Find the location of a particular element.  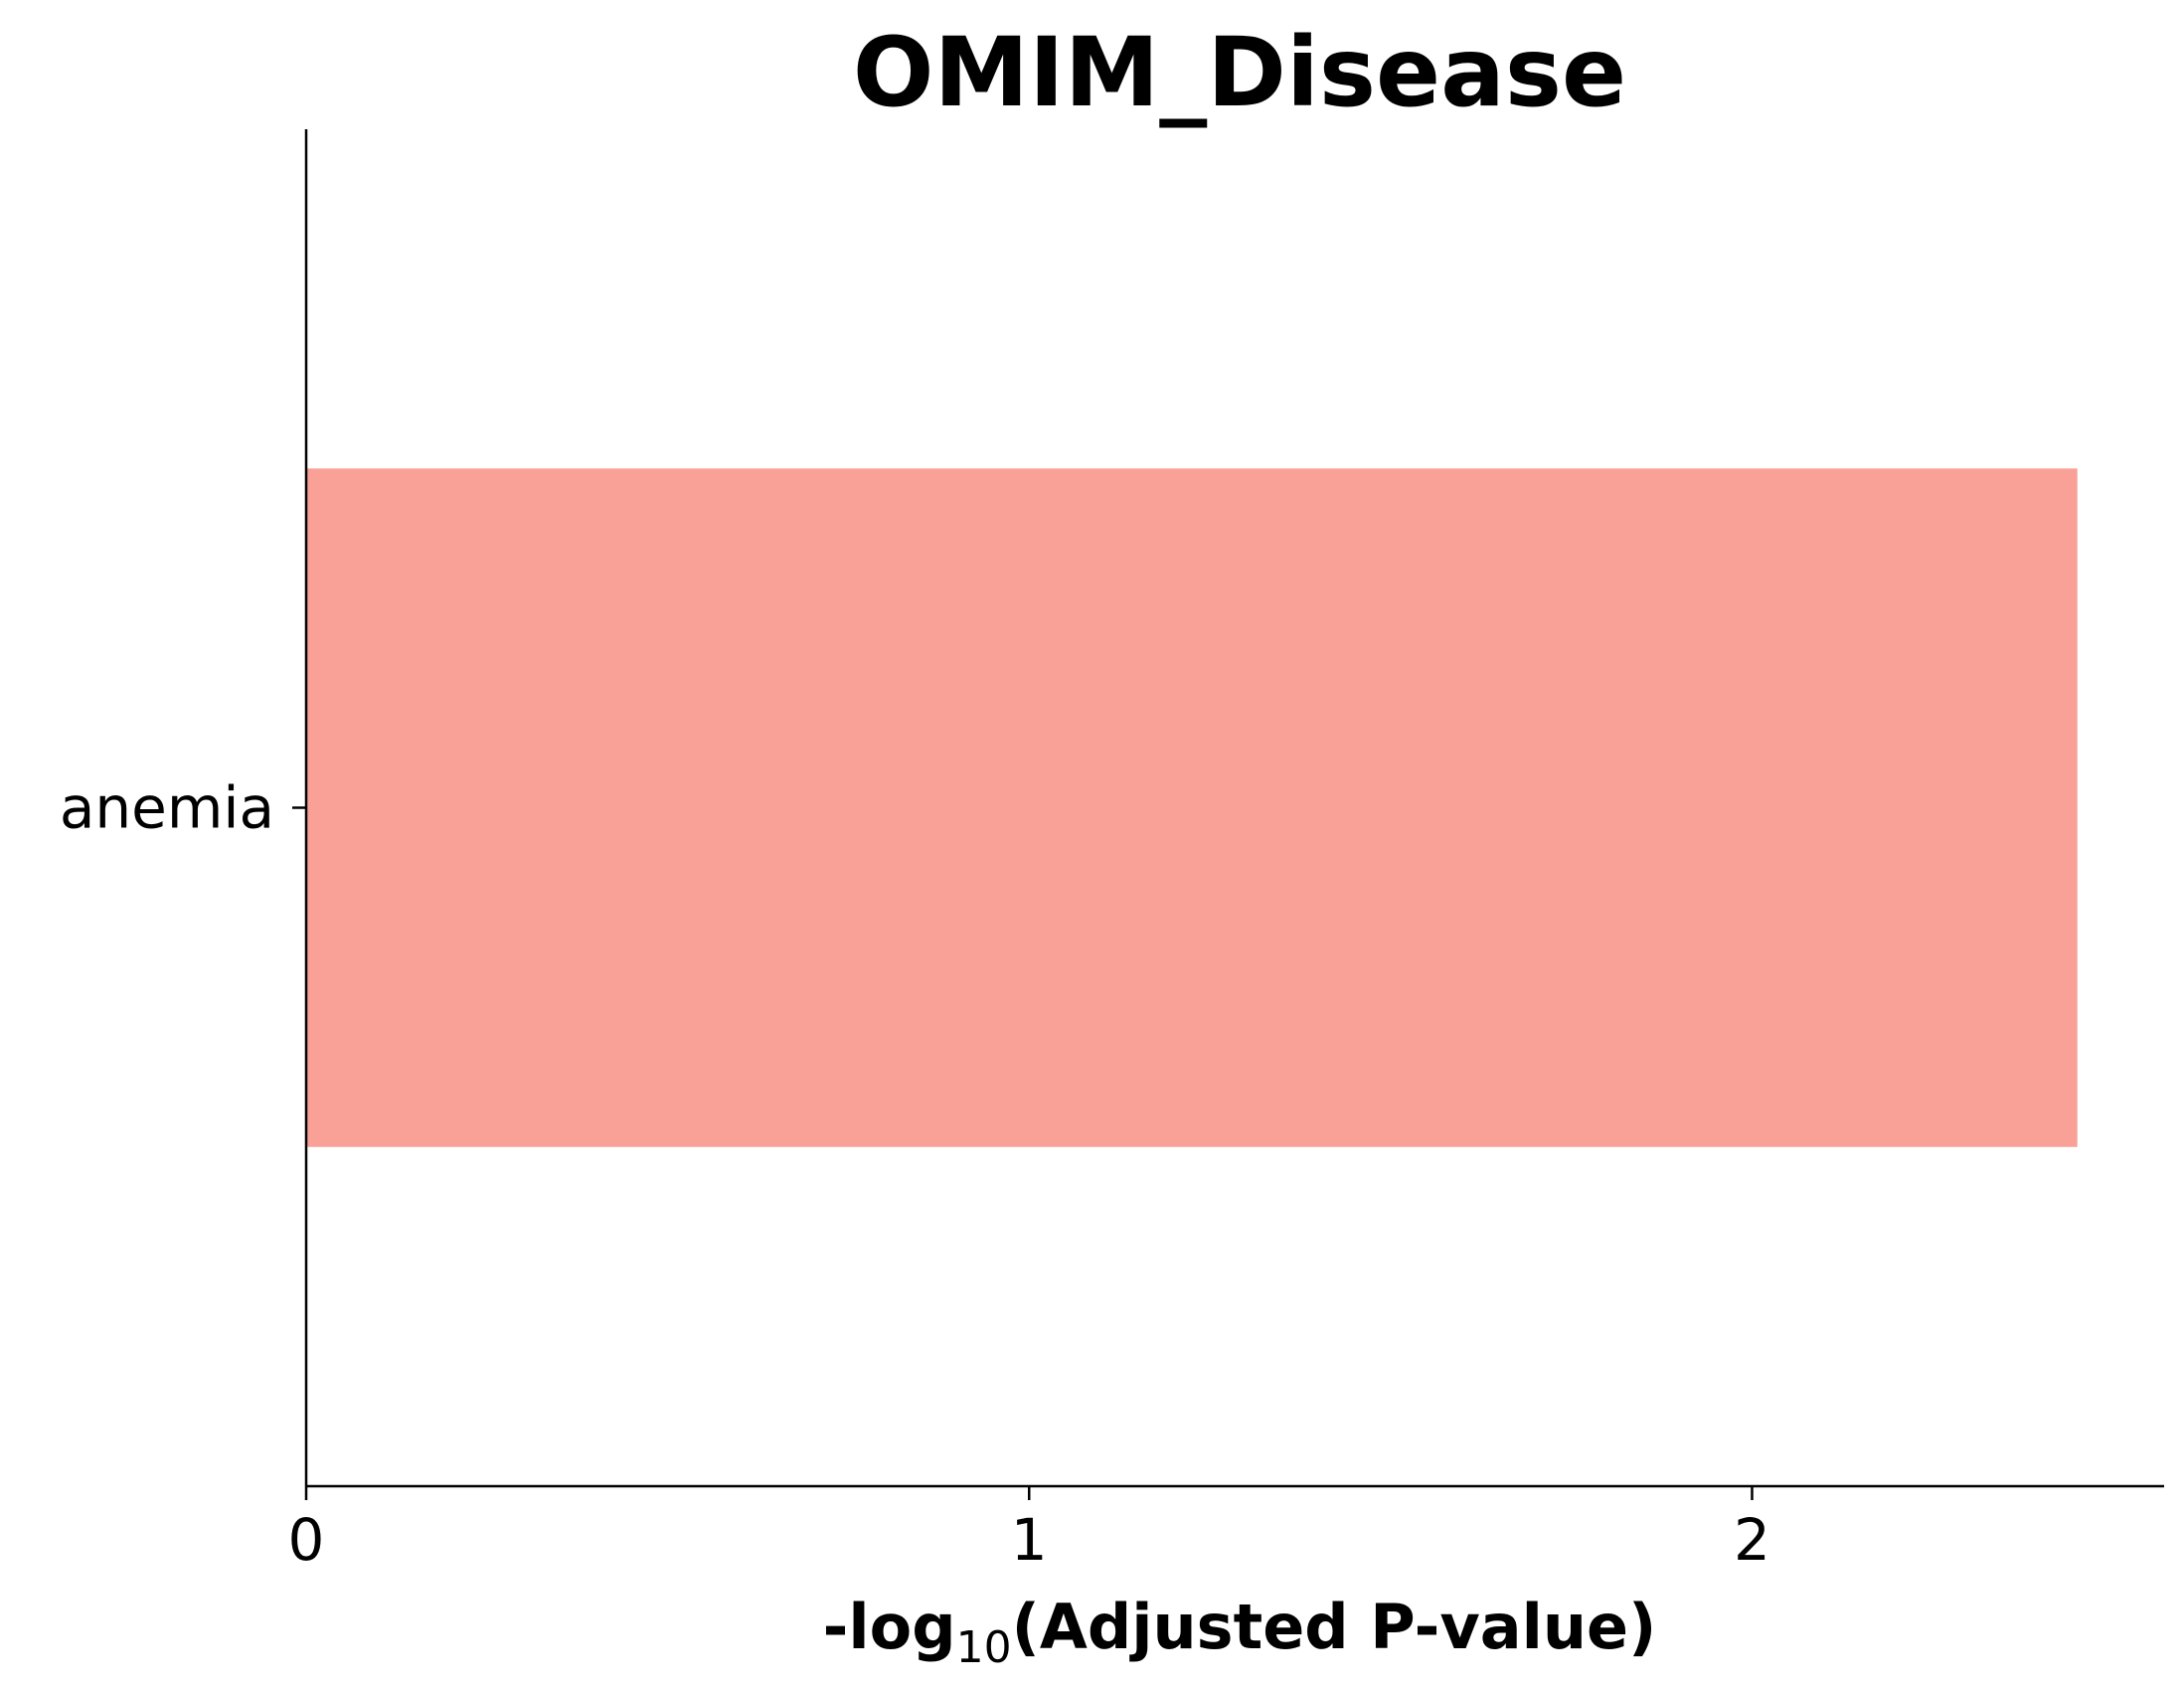

y-axis-ticks: anemia is located at coordinates (183, 808).